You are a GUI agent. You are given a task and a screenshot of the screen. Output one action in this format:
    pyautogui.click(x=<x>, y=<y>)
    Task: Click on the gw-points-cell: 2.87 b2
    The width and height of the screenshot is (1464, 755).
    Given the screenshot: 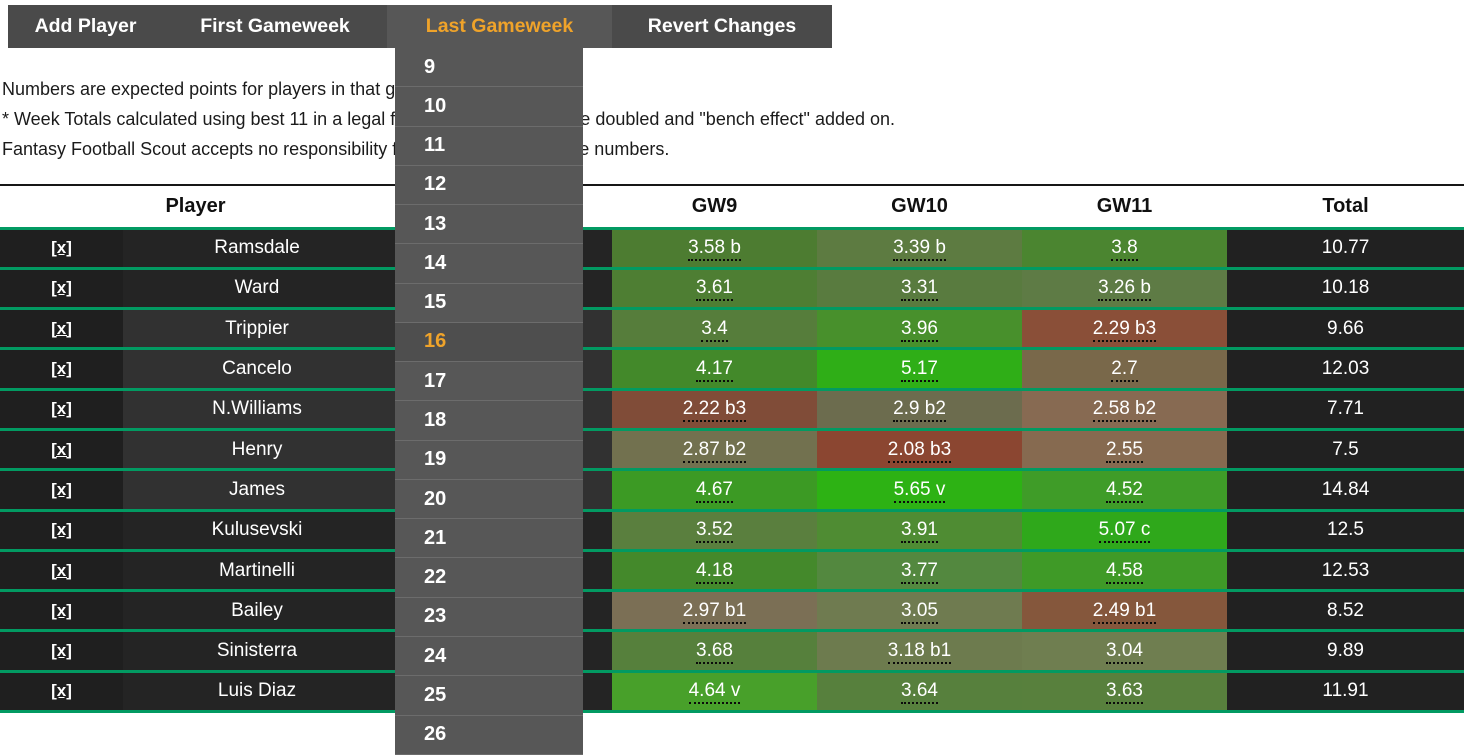 What is the action you would take?
    pyautogui.click(x=714, y=449)
    